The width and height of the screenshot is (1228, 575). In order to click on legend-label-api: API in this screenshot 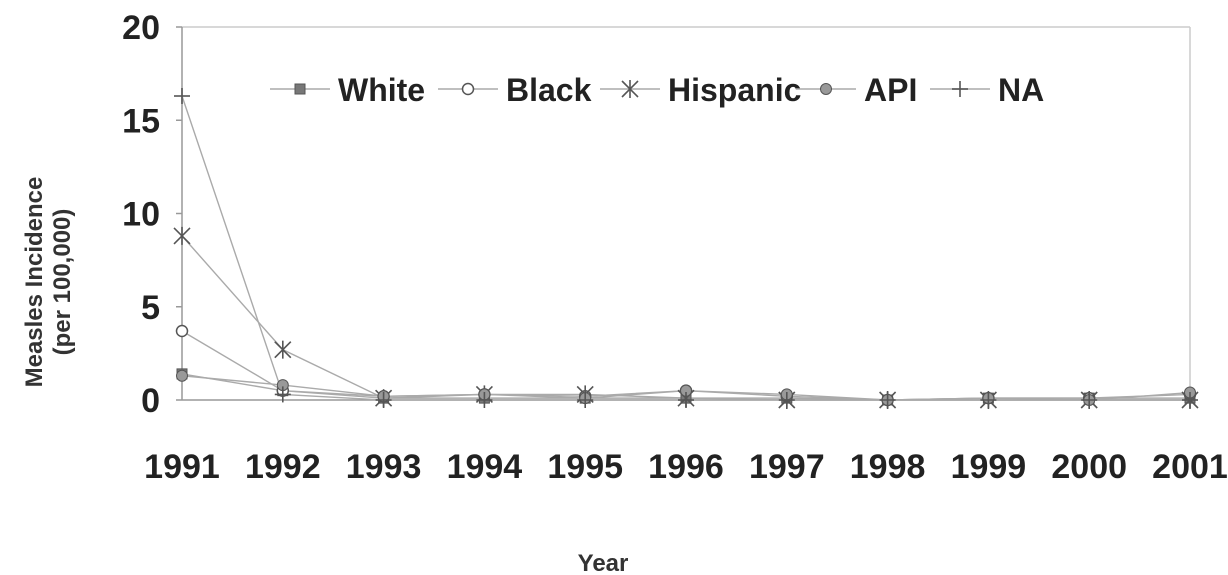, I will do `click(890, 90)`.